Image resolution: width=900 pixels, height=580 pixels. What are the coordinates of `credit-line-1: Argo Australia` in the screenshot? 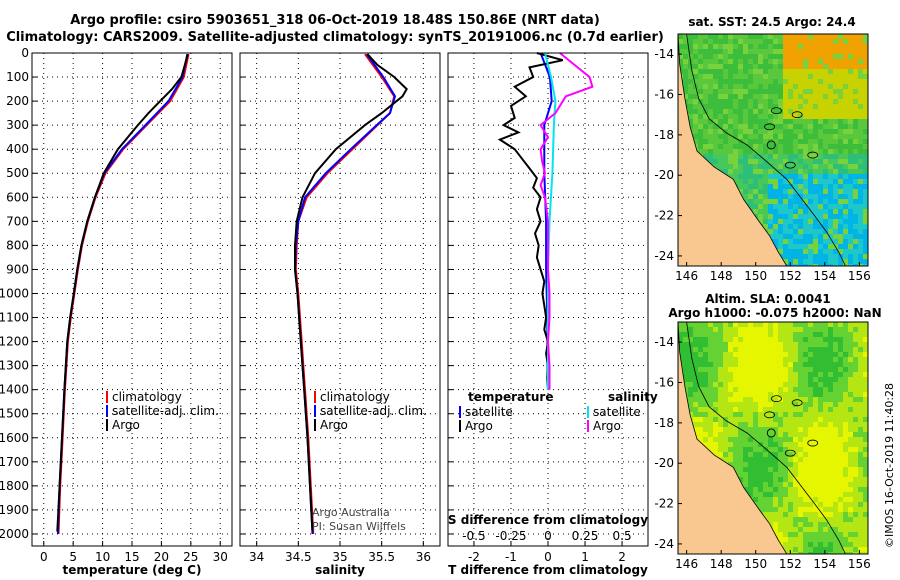 It's located at (351, 512).